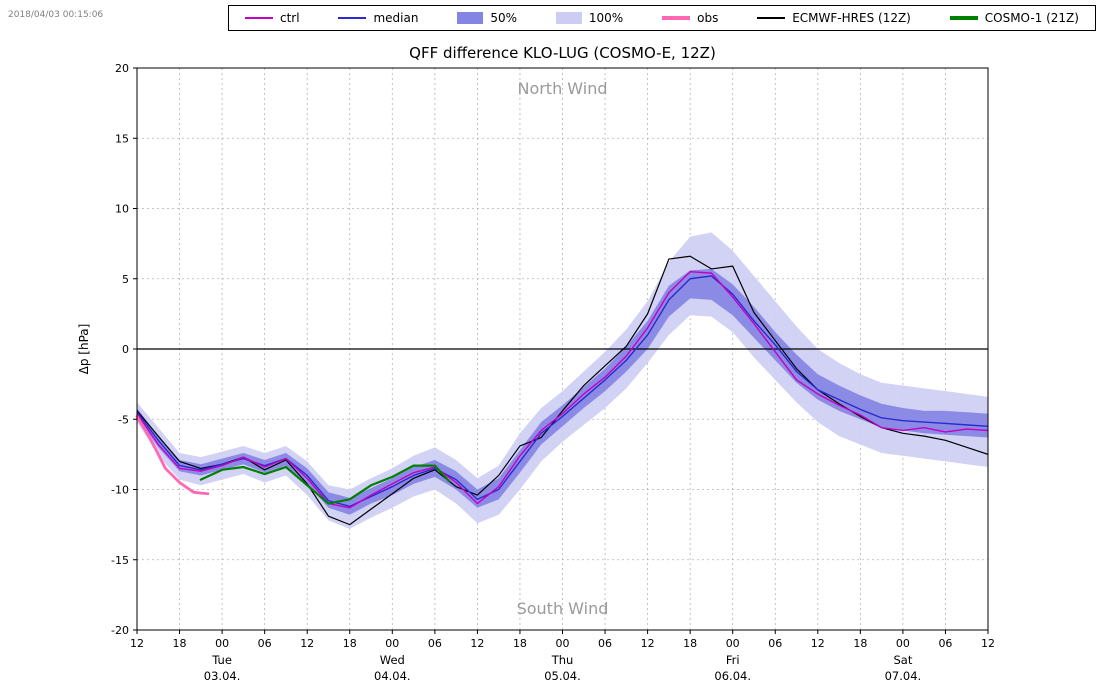  I want to click on tick-label: Fri, so click(733, 660).